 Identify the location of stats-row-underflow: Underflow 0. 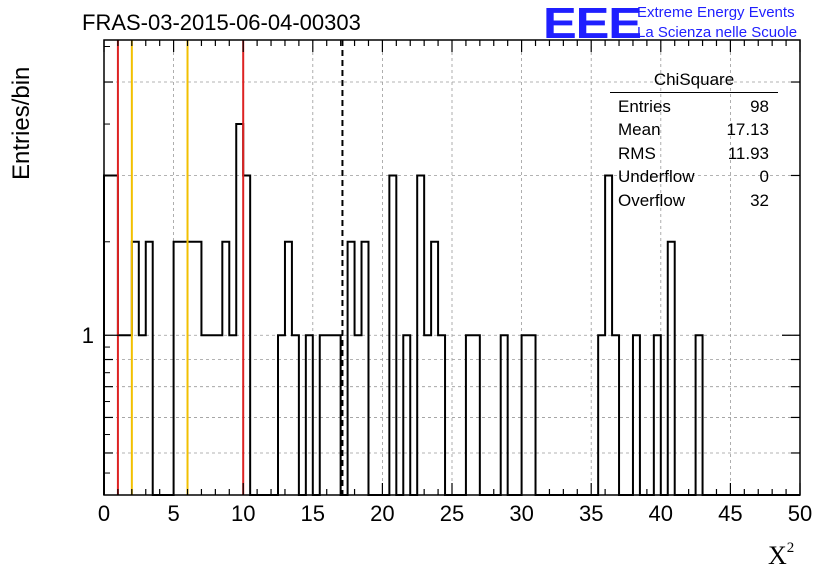
(694, 177).